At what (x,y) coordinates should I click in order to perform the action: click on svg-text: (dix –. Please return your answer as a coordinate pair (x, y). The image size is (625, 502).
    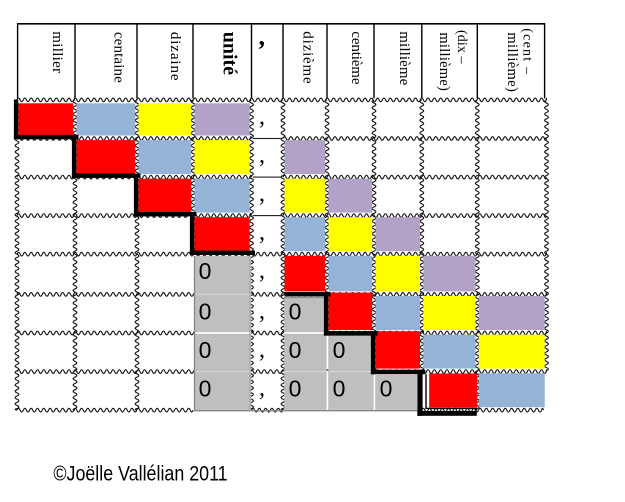
    Looking at the image, I should click on (461, 47).